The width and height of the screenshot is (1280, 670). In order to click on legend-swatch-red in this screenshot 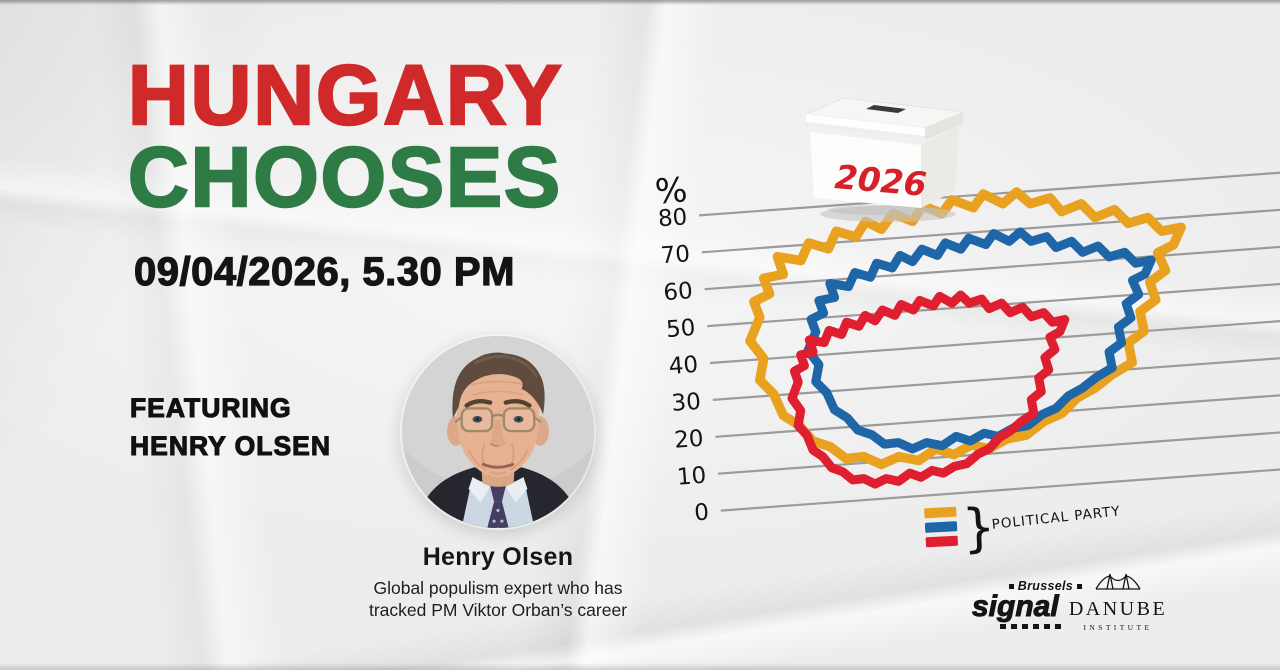, I will do `click(941, 541)`.